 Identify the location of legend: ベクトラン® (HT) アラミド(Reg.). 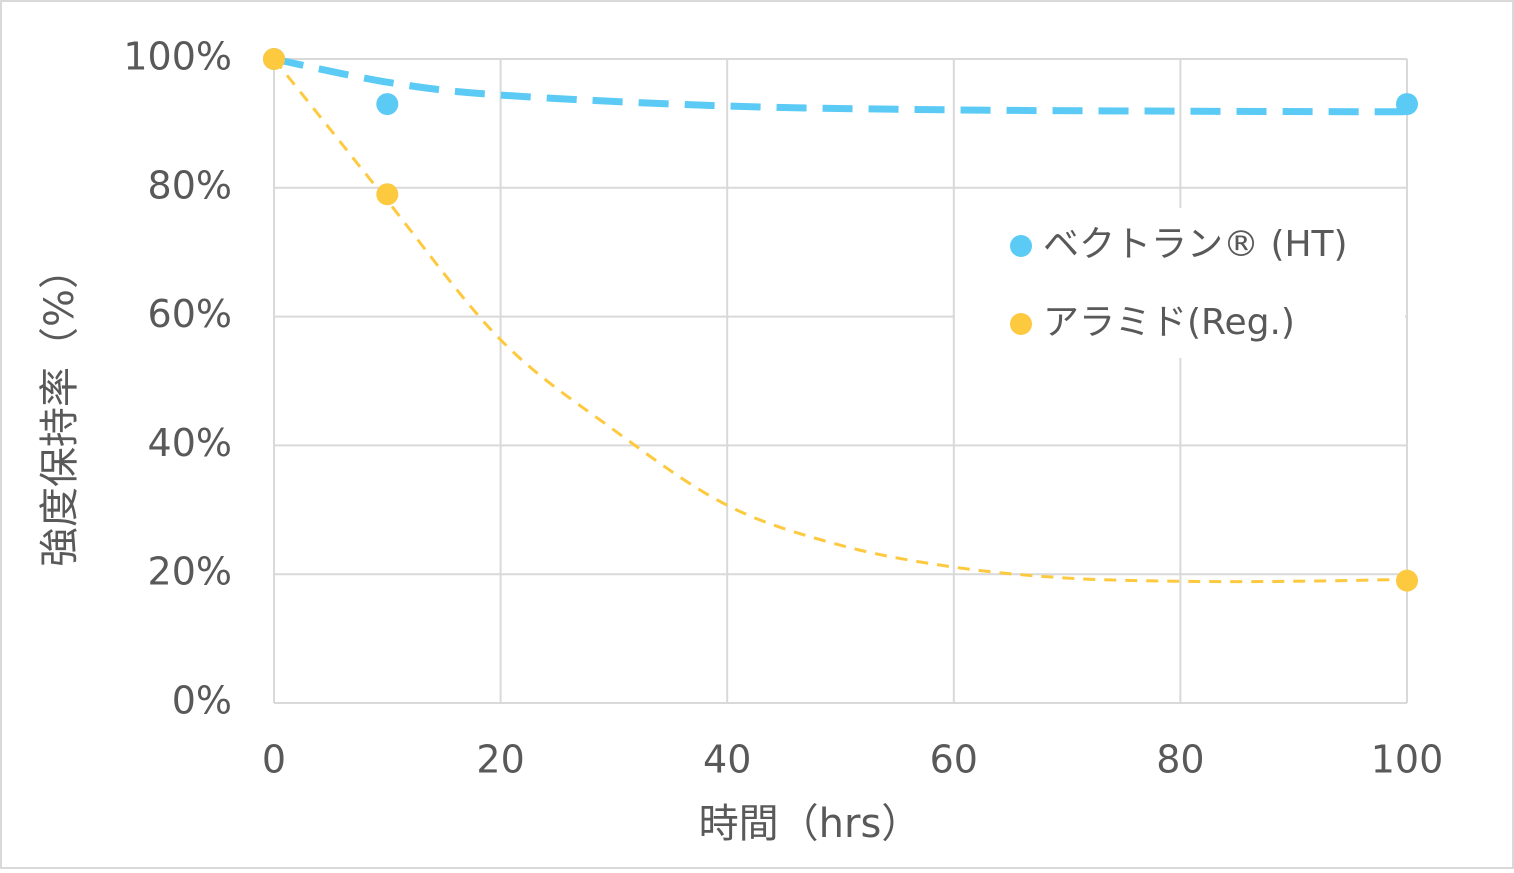
(1180, 283).